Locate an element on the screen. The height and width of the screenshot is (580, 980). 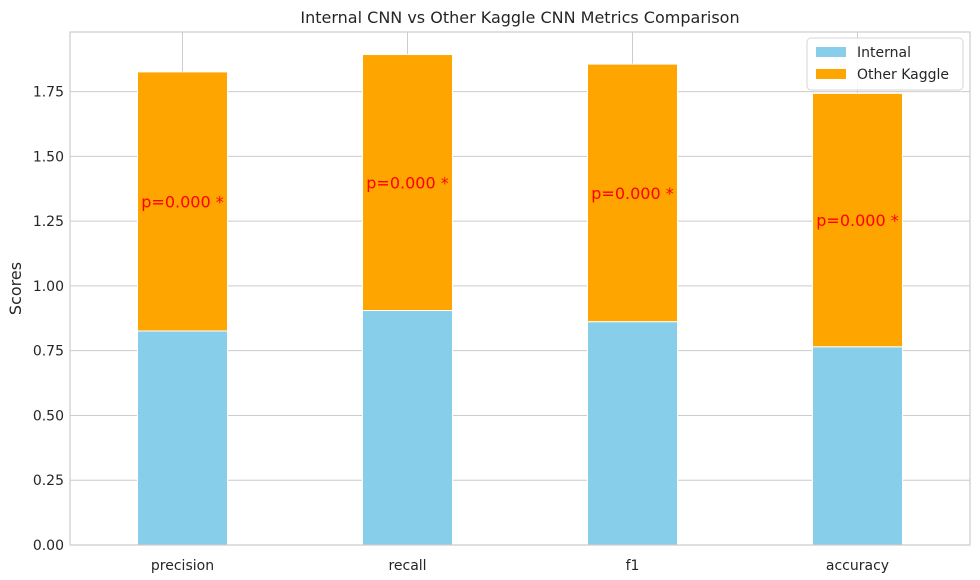
x-tick-label: recall is located at coordinates (407, 566).